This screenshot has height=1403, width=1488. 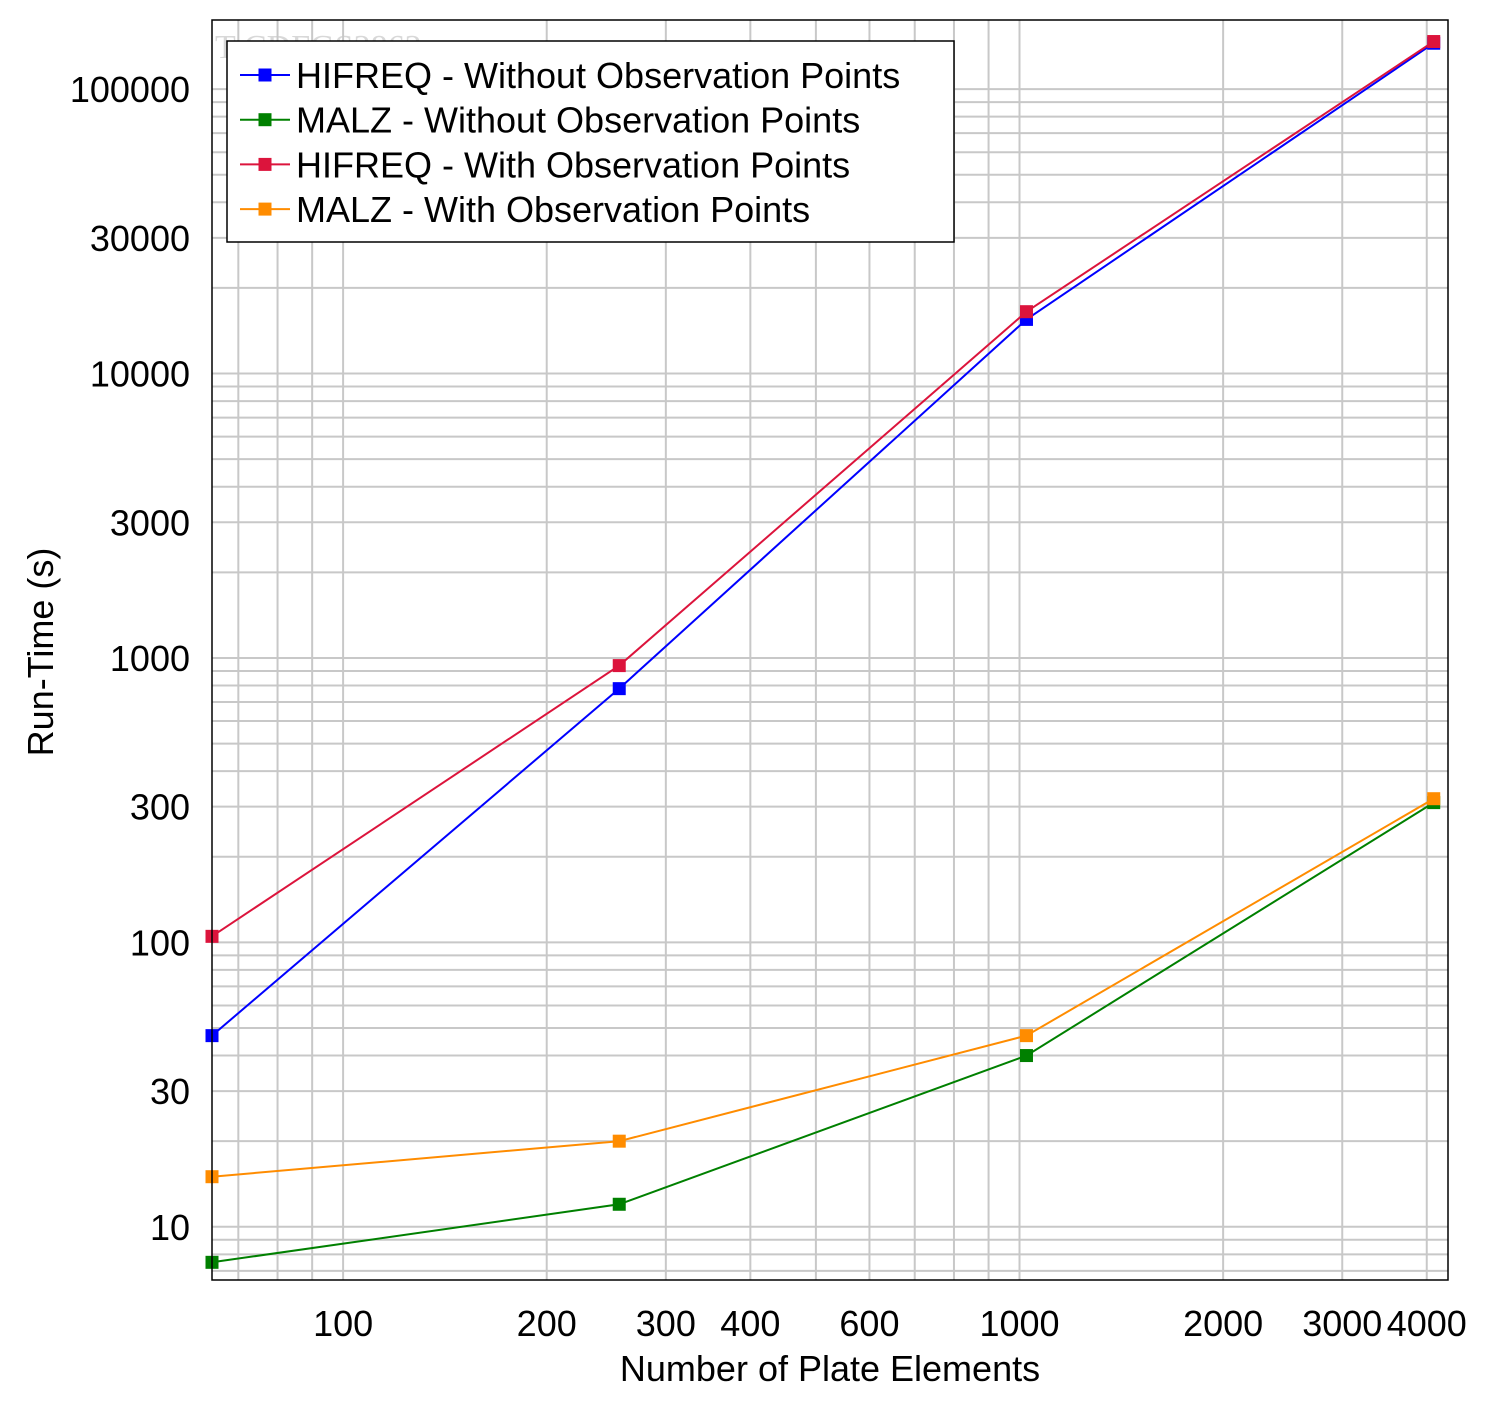 What do you see at coordinates (1019, 1323) in the screenshot?
I see `x-tick-label: 1000` at bounding box center [1019, 1323].